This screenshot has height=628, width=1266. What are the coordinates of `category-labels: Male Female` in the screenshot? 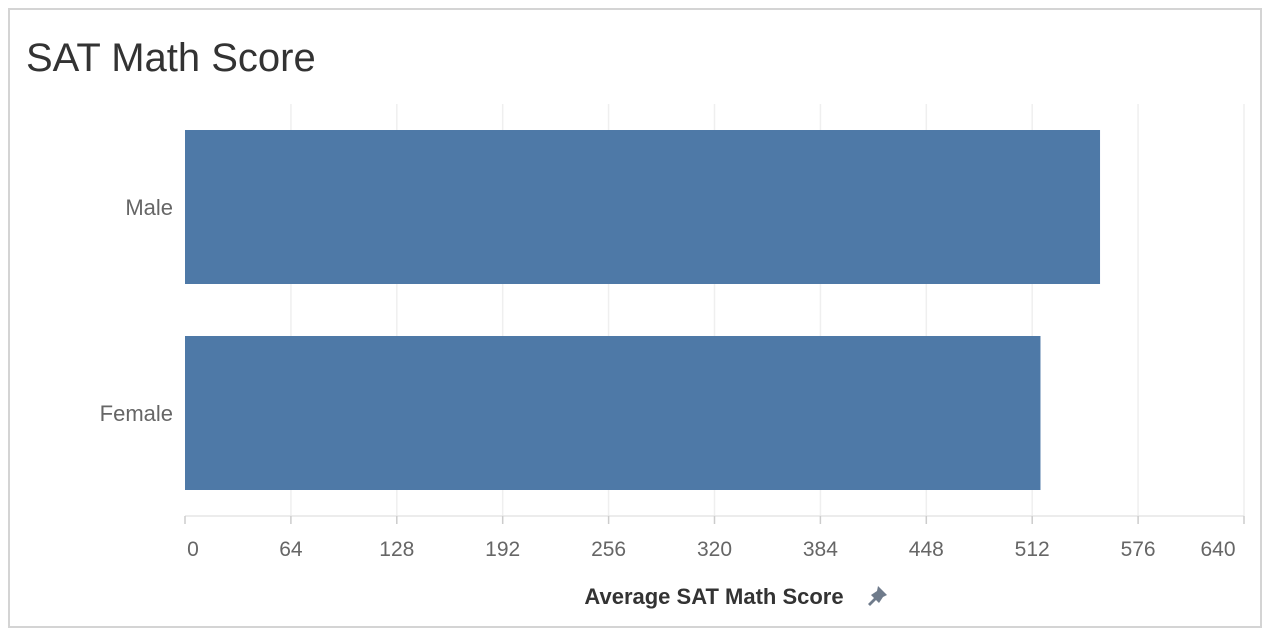 It's located at (136, 310).